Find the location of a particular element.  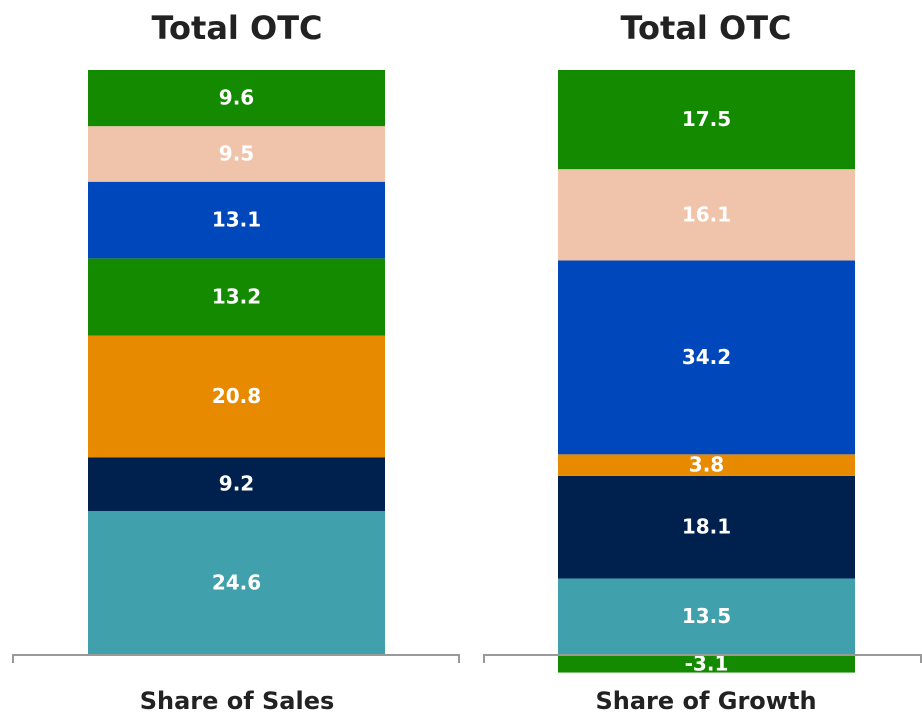

data-label: 3.8 is located at coordinates (706, 465).